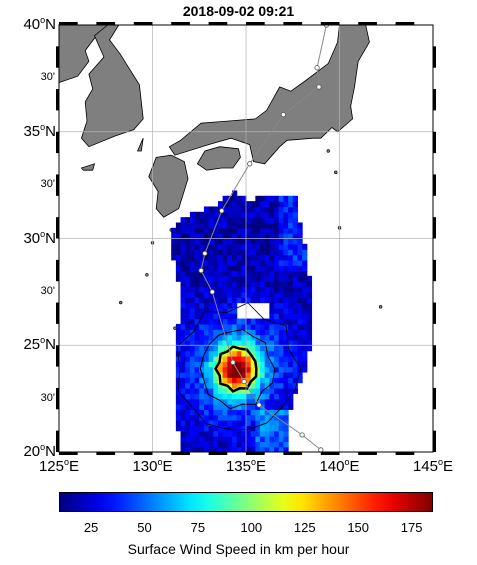 Image resolution: width=477 pixels, height=565 pixels. What do you see at coordinates (358, 527) in the screenshot?
I see `colorbar-tick-label: 150` at bounding box center [358, 527].